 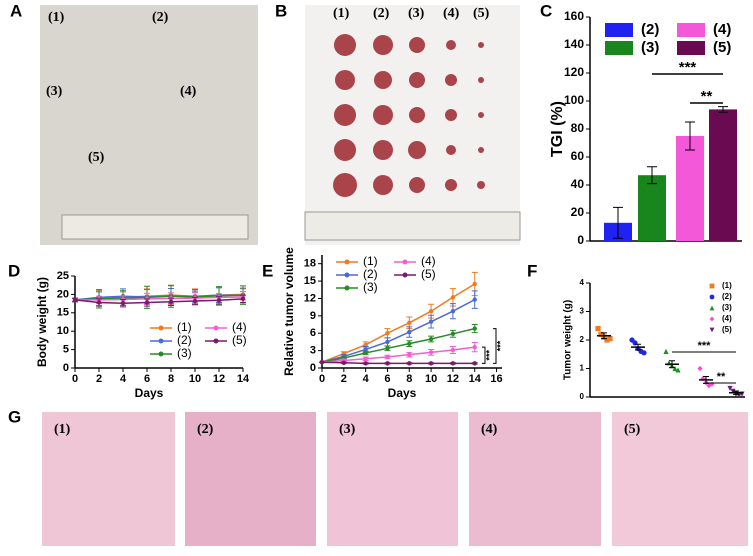 What do you see at coordinates (96, 157) in the screenshot?
I see `photo-label: (5)` at bounding box center [96, 157].